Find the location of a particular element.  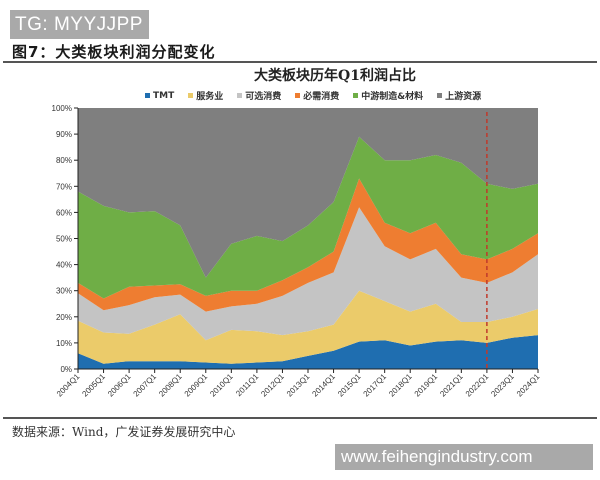

y-tick-label: 90% is located at coordinates (64, 134).